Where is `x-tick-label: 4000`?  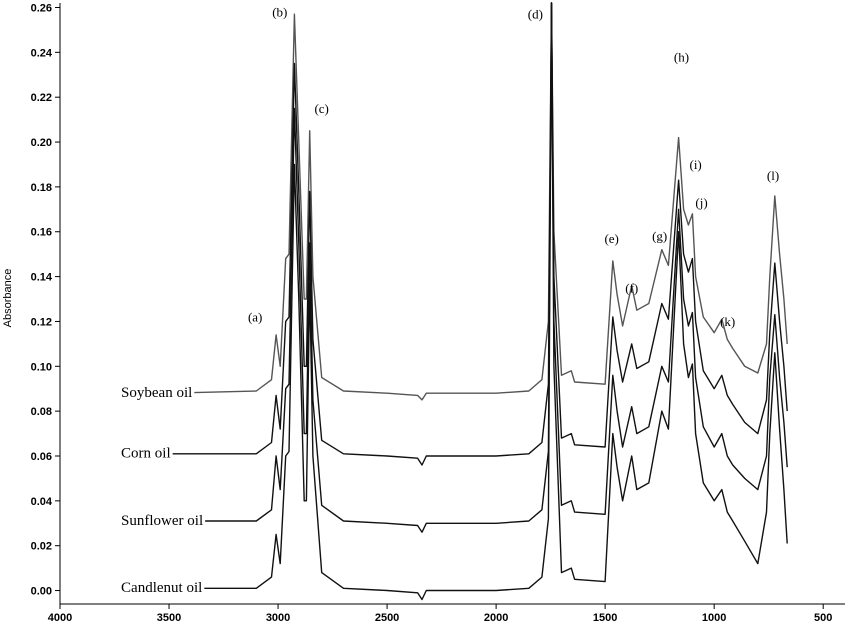 x-tick-label: 4000 is located at coordinates (60, 618).